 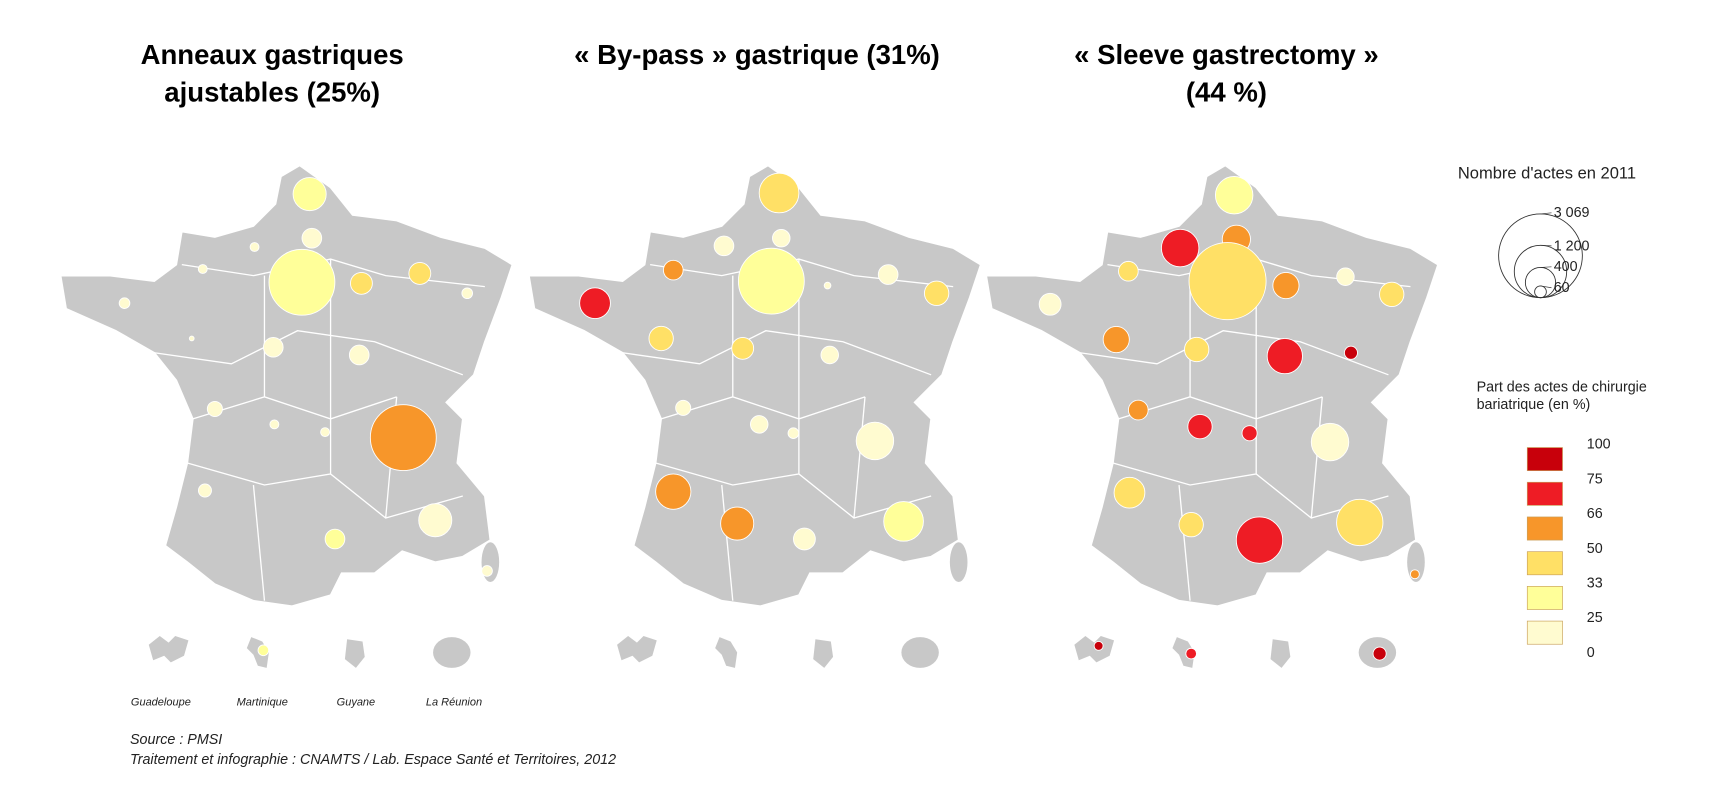 I want to click on overseas-label: Martinique, so click(x=262, y=702).